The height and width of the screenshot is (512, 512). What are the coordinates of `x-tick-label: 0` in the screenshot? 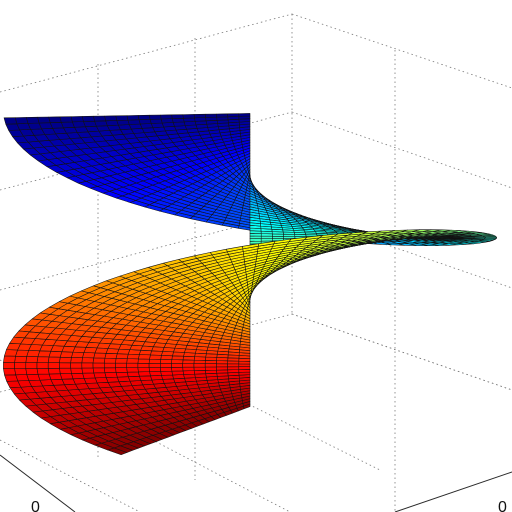 It's located at (35, 505).